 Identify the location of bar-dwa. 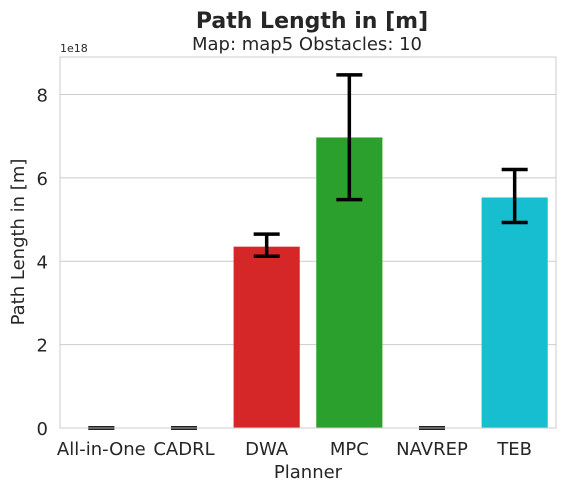
(266, 337).